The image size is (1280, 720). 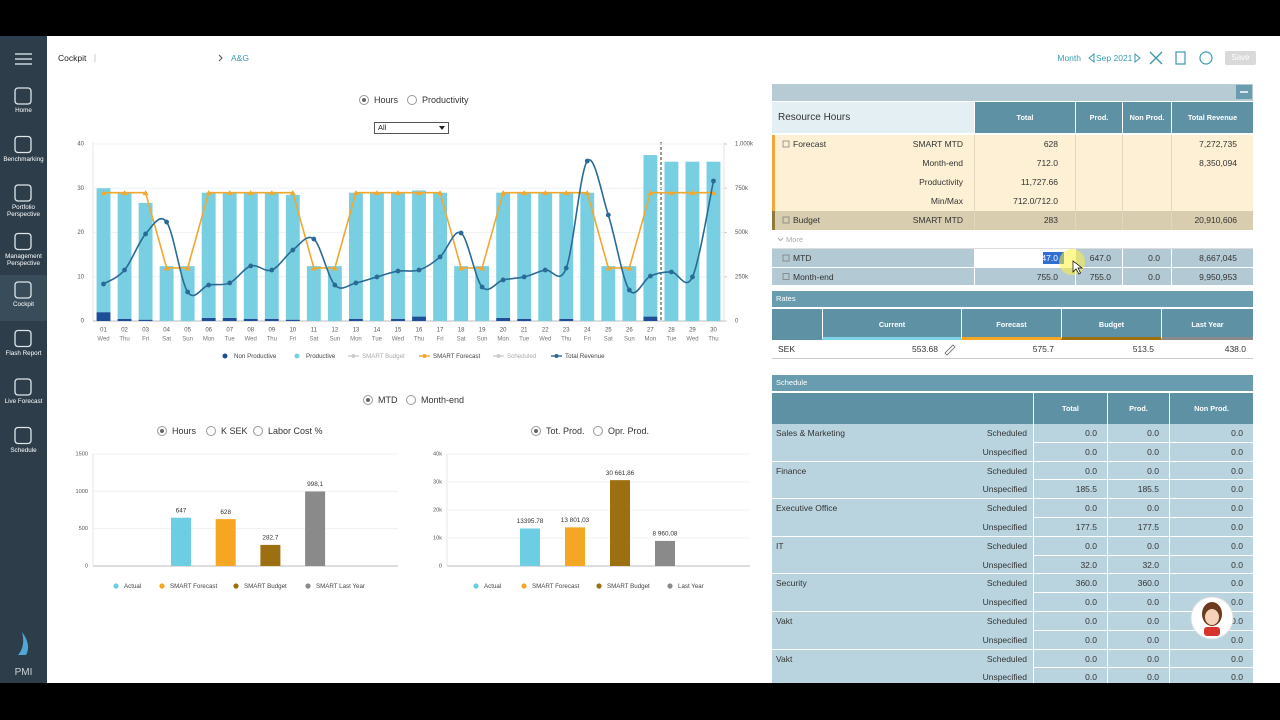 What do you see at coordinates (640, 701) in the screenshot?
I see `bottom-bar` at bounding box center [640, 701].